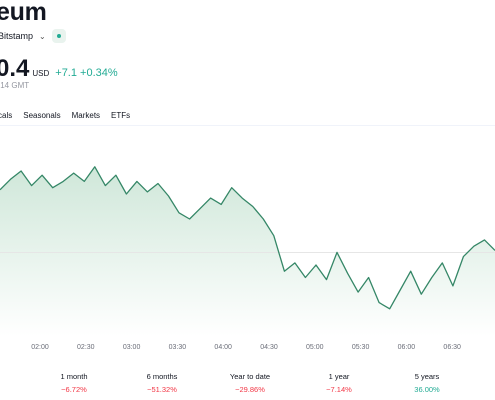 The image size is (495, 400). I want to click on perf-1-month: 1 month −6.72%, so click(74, 383).